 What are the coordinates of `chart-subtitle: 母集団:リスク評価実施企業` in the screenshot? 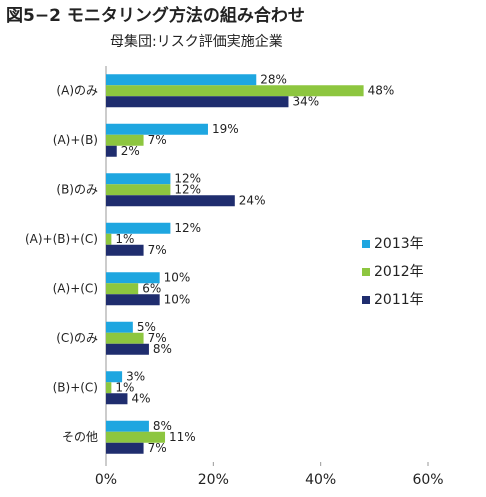 It's located at (196, 41).